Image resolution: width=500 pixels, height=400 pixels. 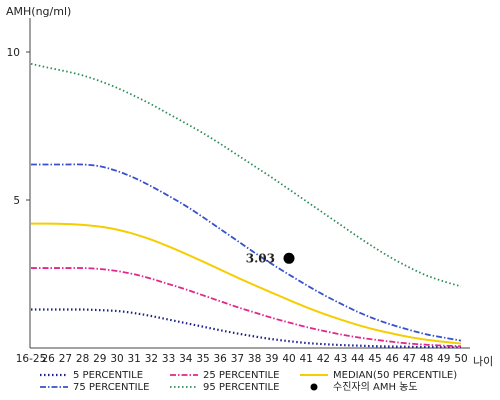 What do you see at coordinates (116, 359) in the screenshot?
I see `x-tick-label: 30` at bounding box center [116, 359].